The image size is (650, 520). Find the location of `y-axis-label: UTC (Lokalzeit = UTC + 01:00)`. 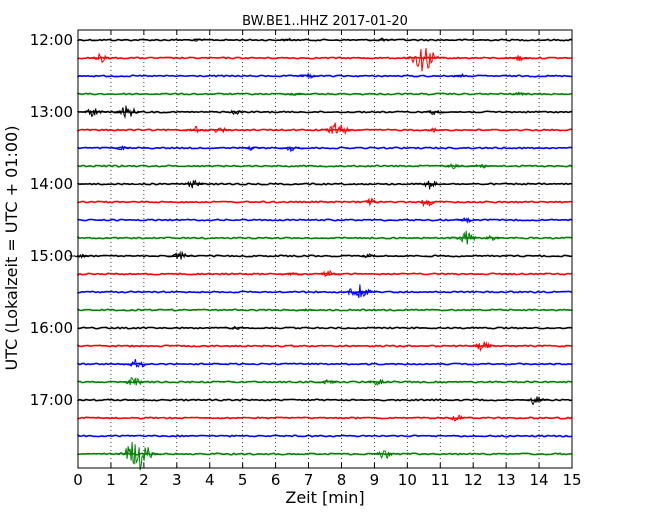

y-axis-label: UTC (Lokalzeit = UTC + 01:00) is located at coordinates (11, 248).